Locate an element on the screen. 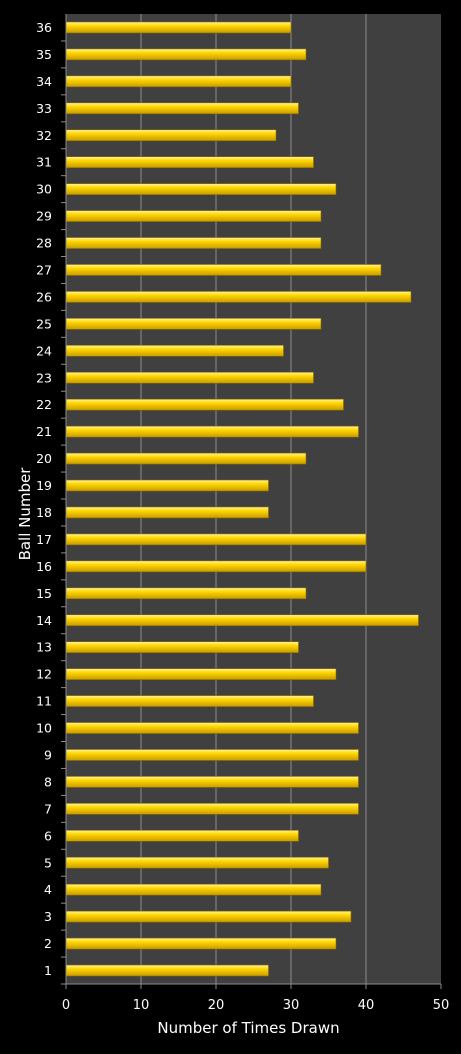 Image resolution: width=461 pixels, height=1054 pixels. y-tick-label-34: 34 is located at coordinates (44, 81).